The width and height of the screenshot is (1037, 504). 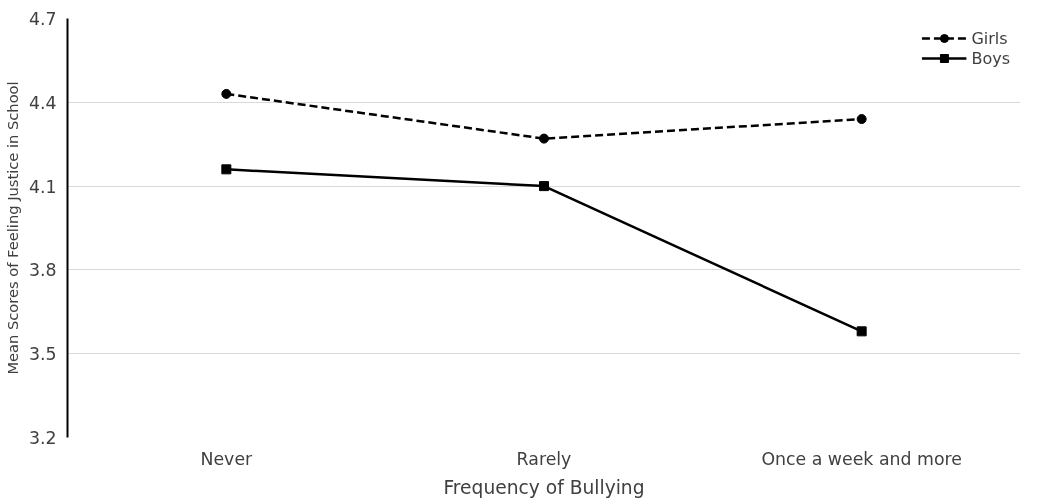 I want to click on y-tick-label: 4.4, so click(x=42, y=102).